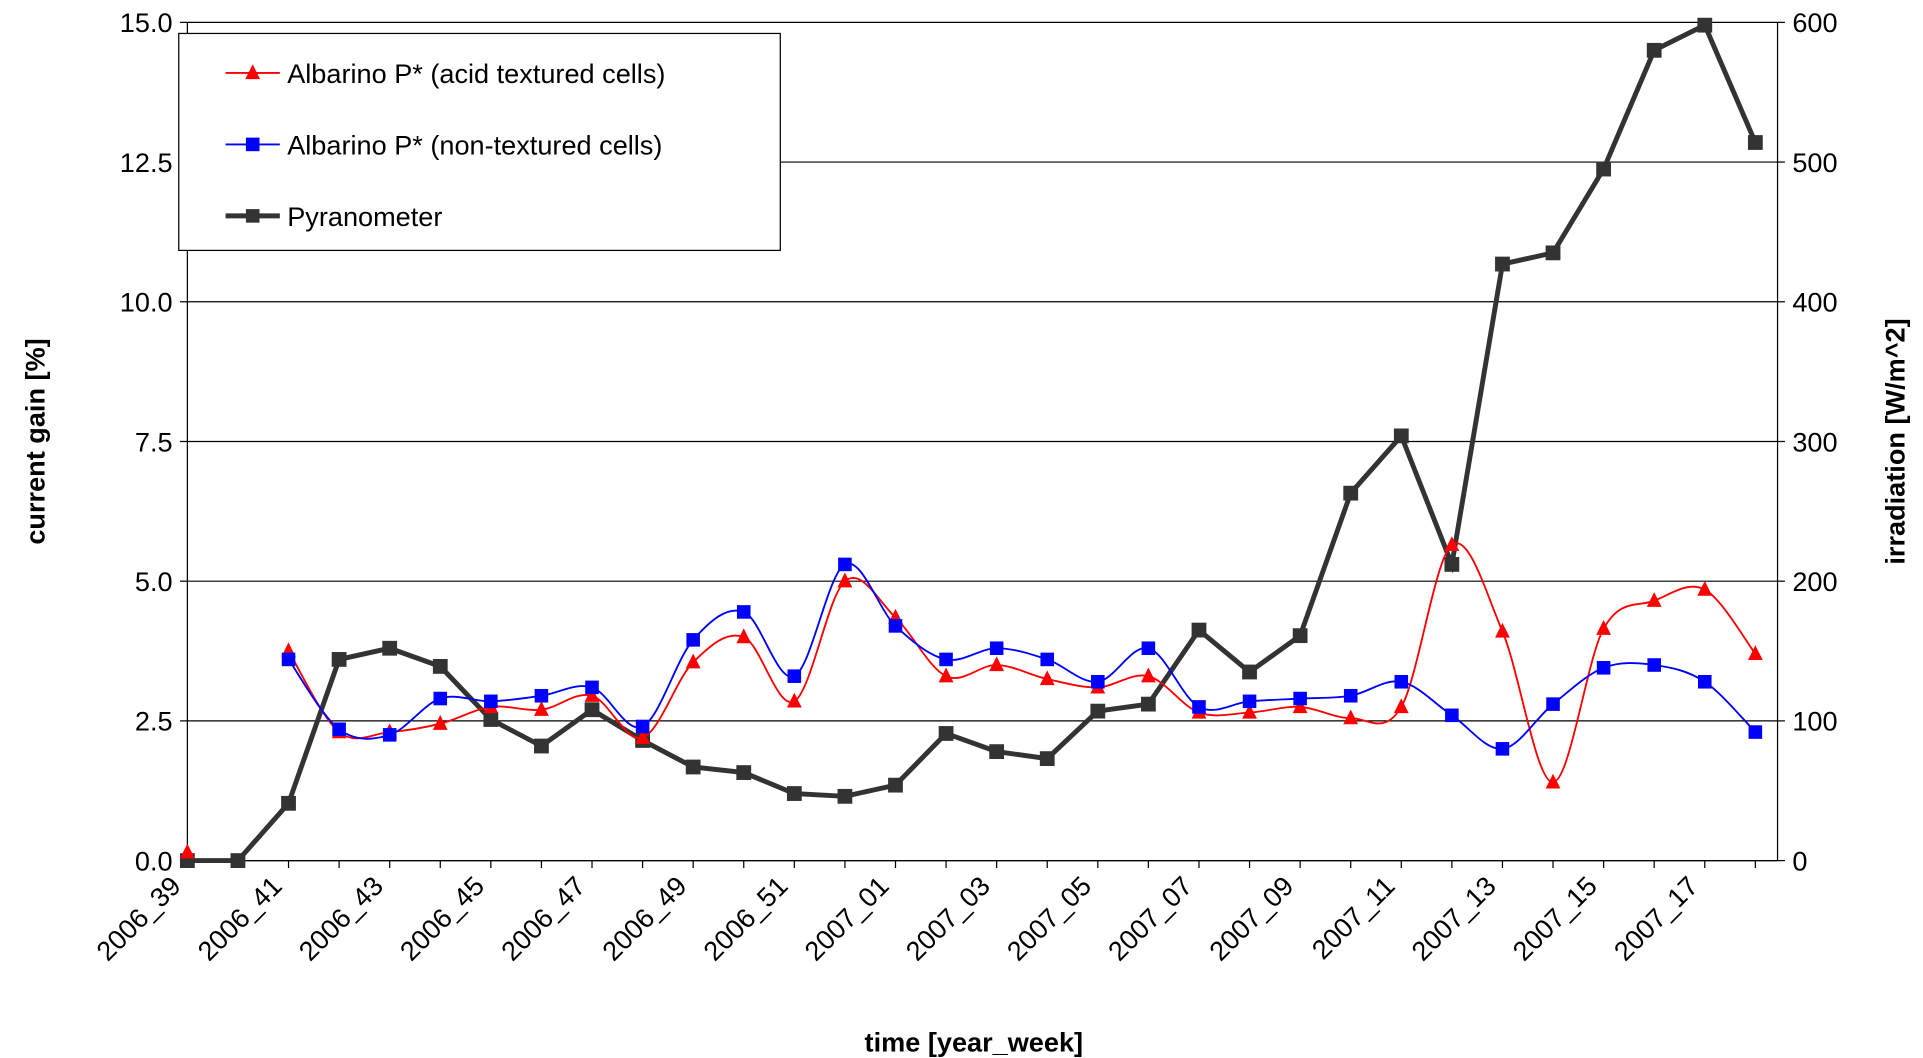  Describe the element at coordinates (340, 918) in the screenshot. I see `x-tick-label: 2006_43` at that location.